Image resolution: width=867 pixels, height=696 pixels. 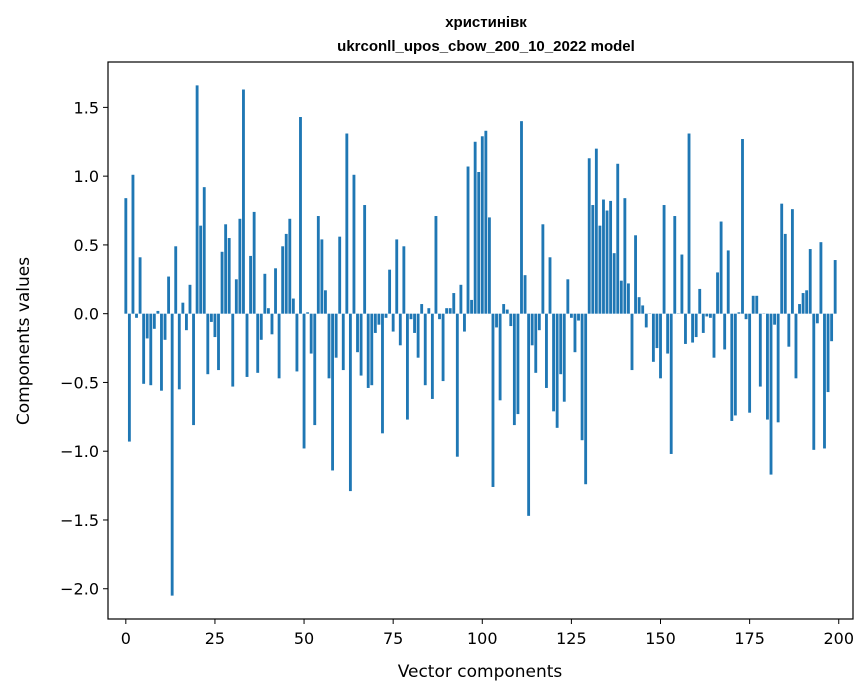 What do you see at coordinates (86, 314) in the screenshot?
I see `y-tick-label: 0.0` at bounding box center [86, 314].